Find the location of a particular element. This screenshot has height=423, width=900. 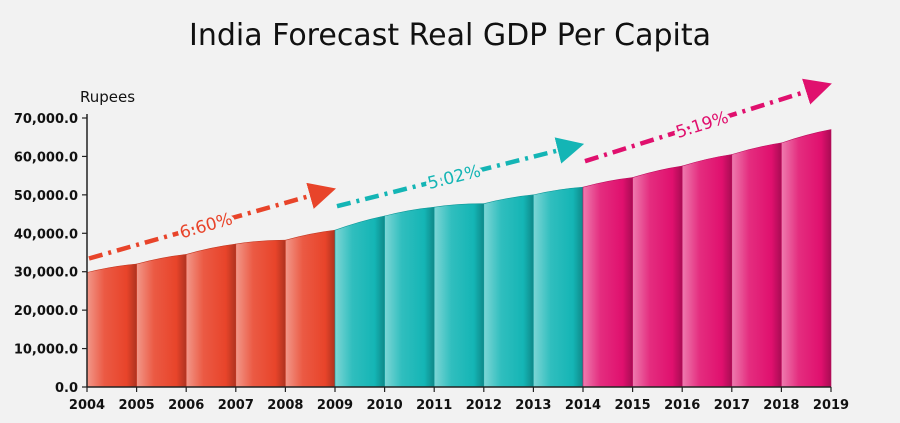

y-tick-label: 30,000.0 is located at coordinates (46, 273).